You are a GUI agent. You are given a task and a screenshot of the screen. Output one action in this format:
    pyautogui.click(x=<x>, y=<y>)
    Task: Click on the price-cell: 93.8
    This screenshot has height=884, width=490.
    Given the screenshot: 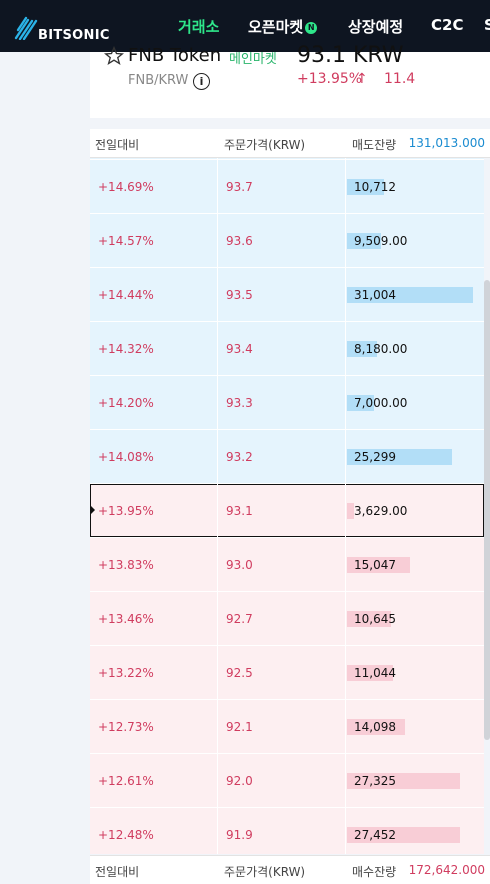 What is the action you would take?
    pyautogui.click(x=282, y=158)
    